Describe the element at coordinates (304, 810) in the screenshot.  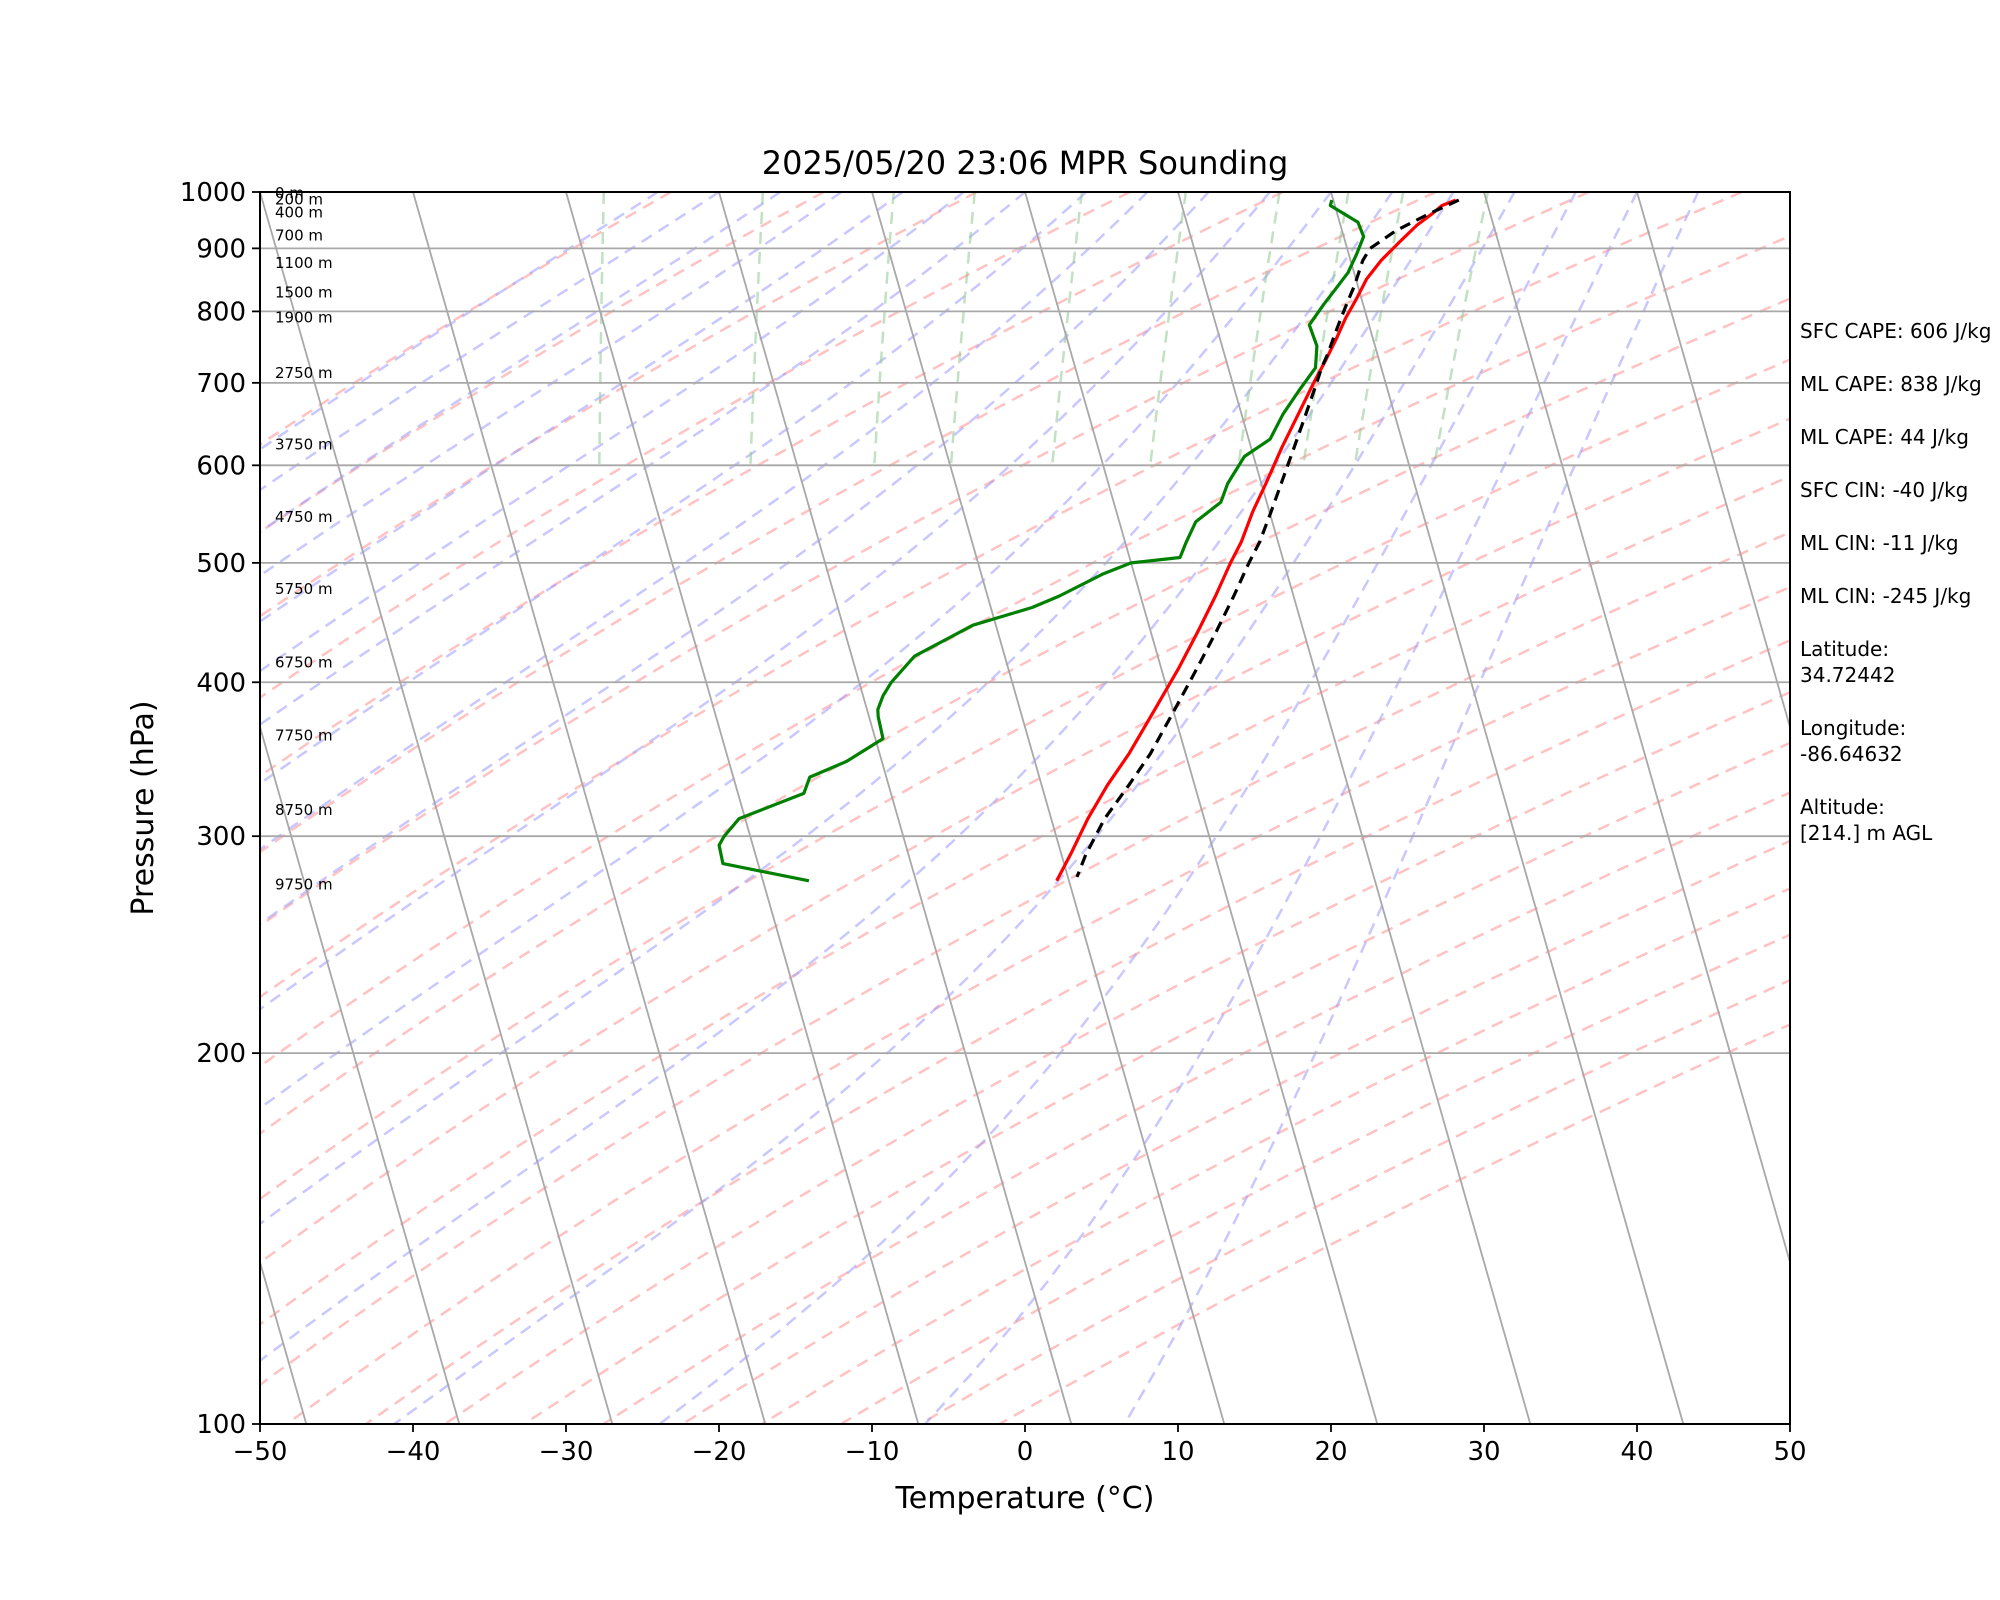
I see `height-label: 8750 m` at that location.